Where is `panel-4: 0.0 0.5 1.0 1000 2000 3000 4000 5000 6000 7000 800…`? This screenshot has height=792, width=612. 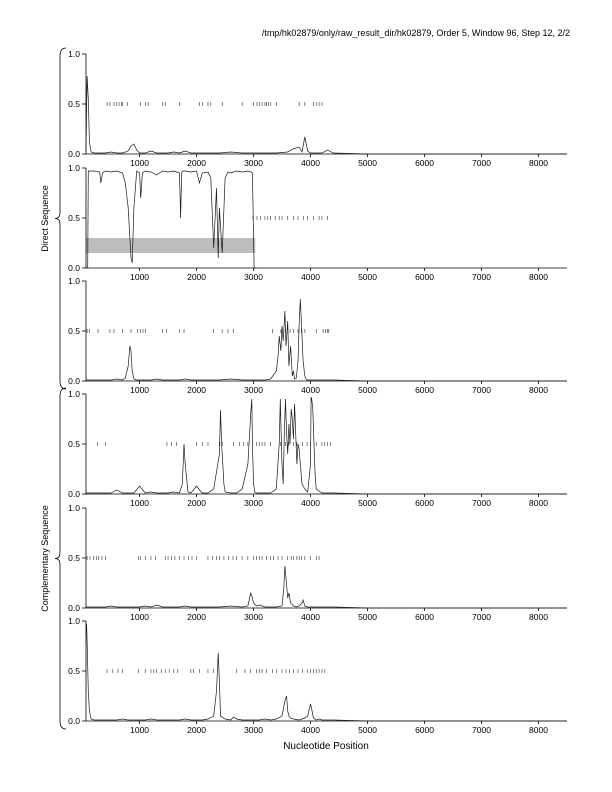 panel-4: 0.0 0.5 1.0 1000 2000 3000 4000 5000 6000 7000 800… is located at coordinates (317, 448).